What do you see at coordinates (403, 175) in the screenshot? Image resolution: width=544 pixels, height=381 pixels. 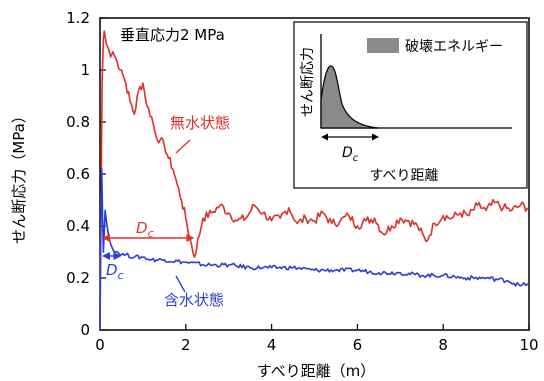 I see `inset-x-label: すべり距離` at bounding box center [403, 175].